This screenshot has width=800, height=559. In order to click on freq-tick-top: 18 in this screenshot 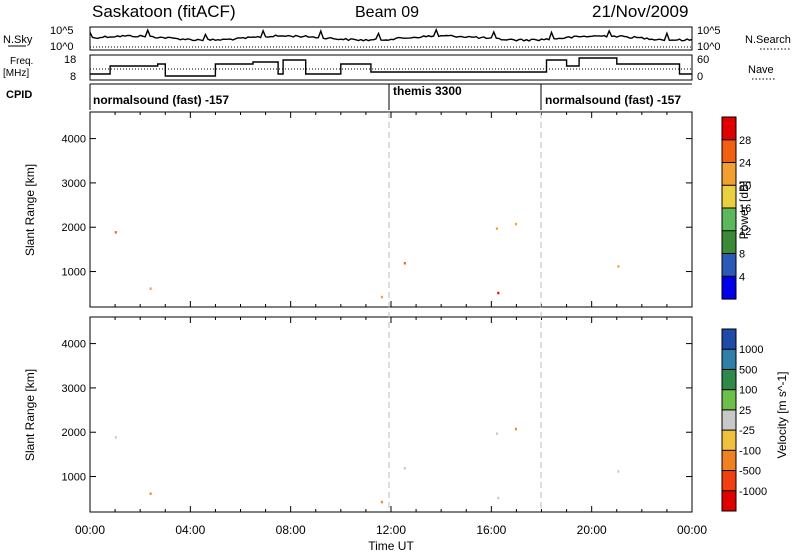, I will do `click(70, 60)`.